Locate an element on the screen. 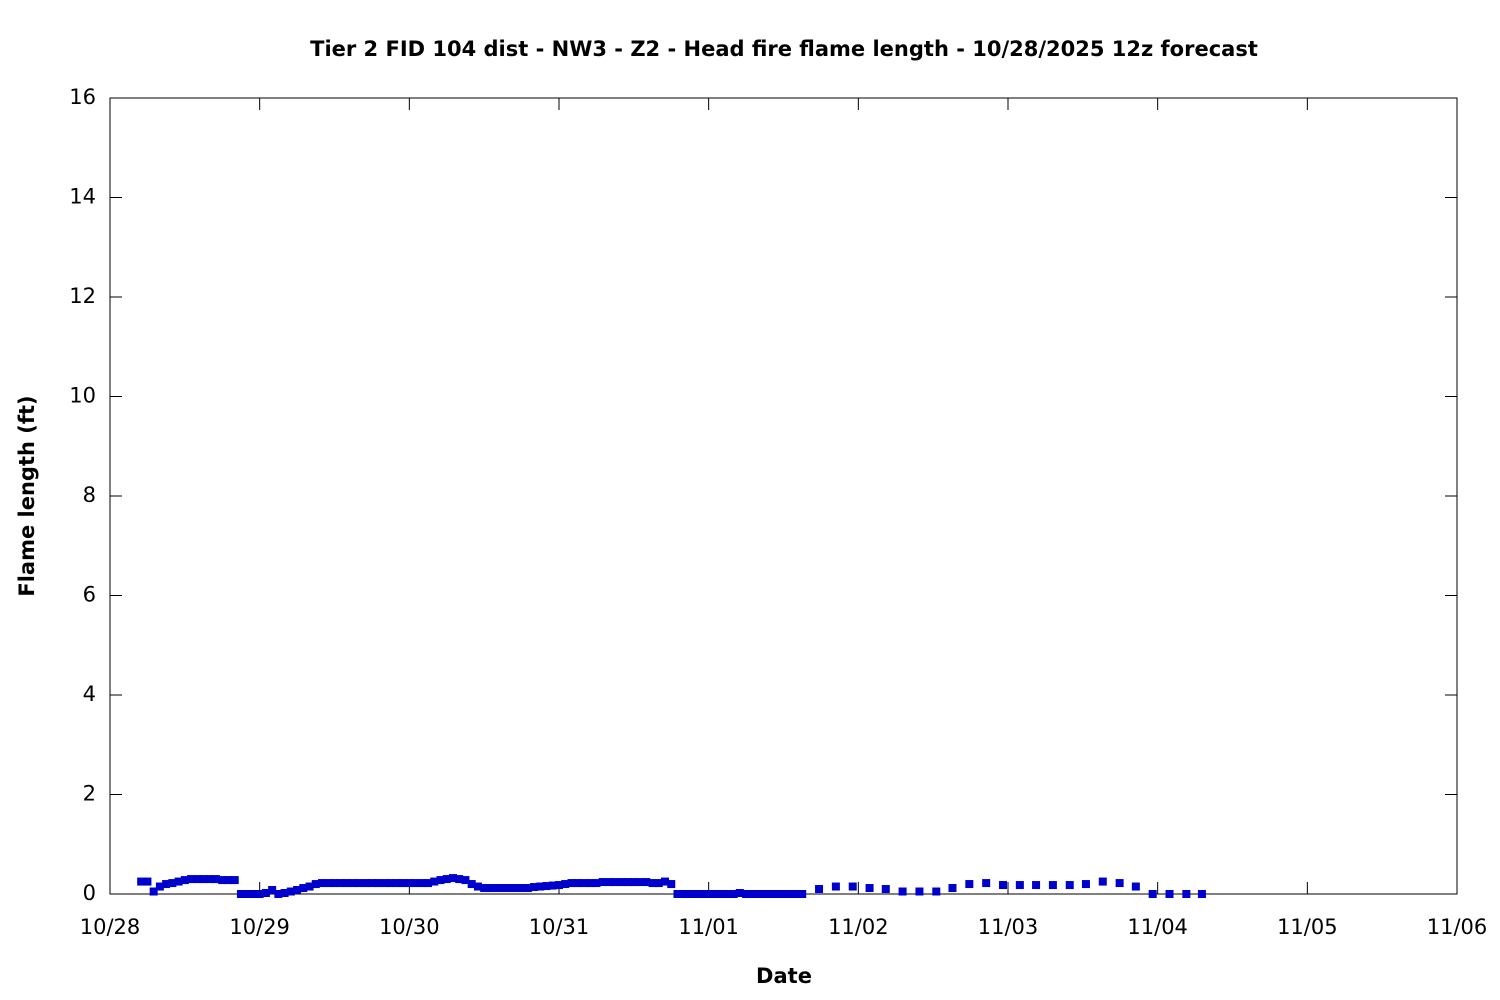 This screenshot has width=1500, height=1000. x-tick-label: 10/29 is located at coordinates (259, 927).